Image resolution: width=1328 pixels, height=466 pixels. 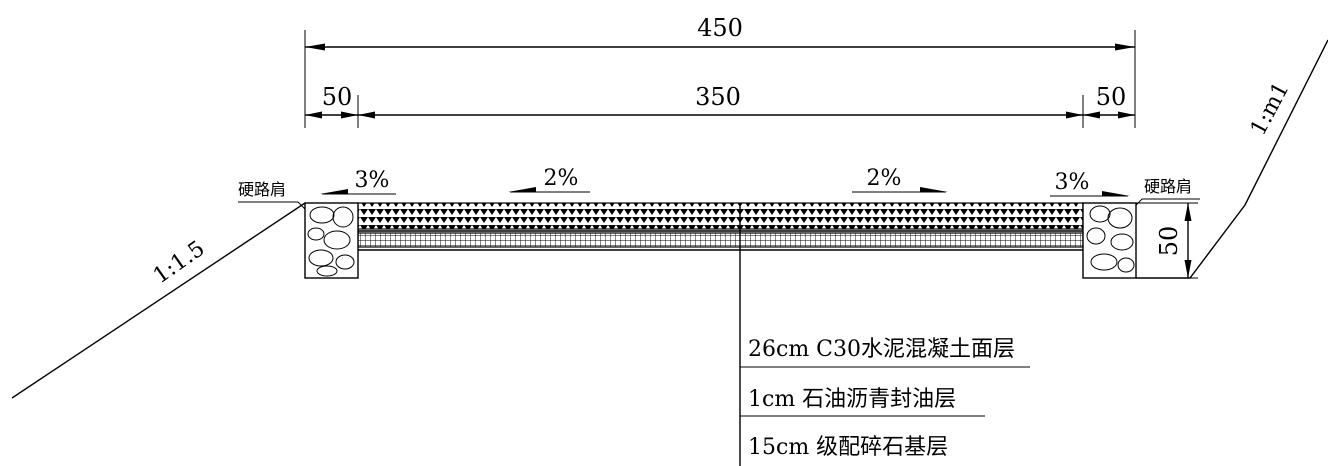 What do you see at coordinates (720, 28) in the screenshot?
I see `total-width-label: 450` at bounding box center [720, 28].